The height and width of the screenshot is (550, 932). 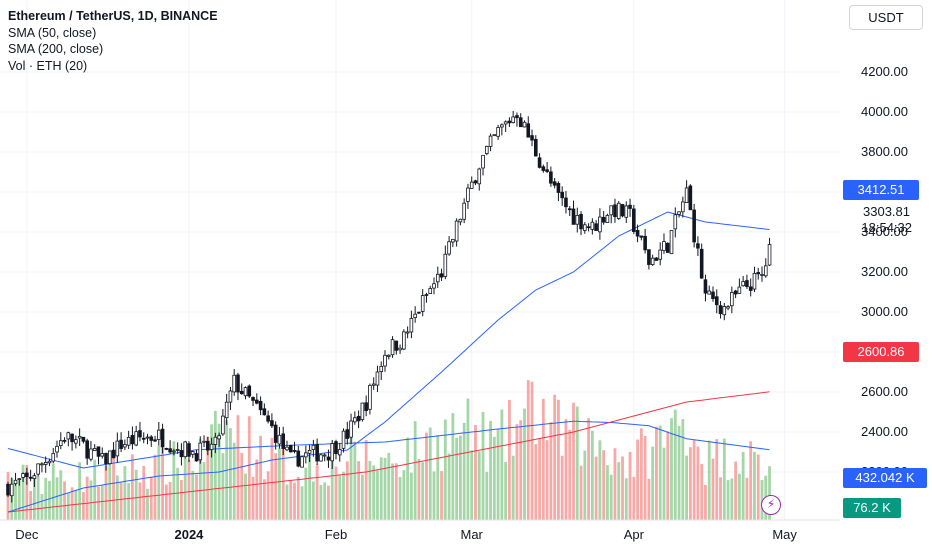 What do you see at coordinates (406, 534) in the screenshot?
I see `time-axis: Dec 2024 Feb Mar Apr May` at bounding box center [406, 534].